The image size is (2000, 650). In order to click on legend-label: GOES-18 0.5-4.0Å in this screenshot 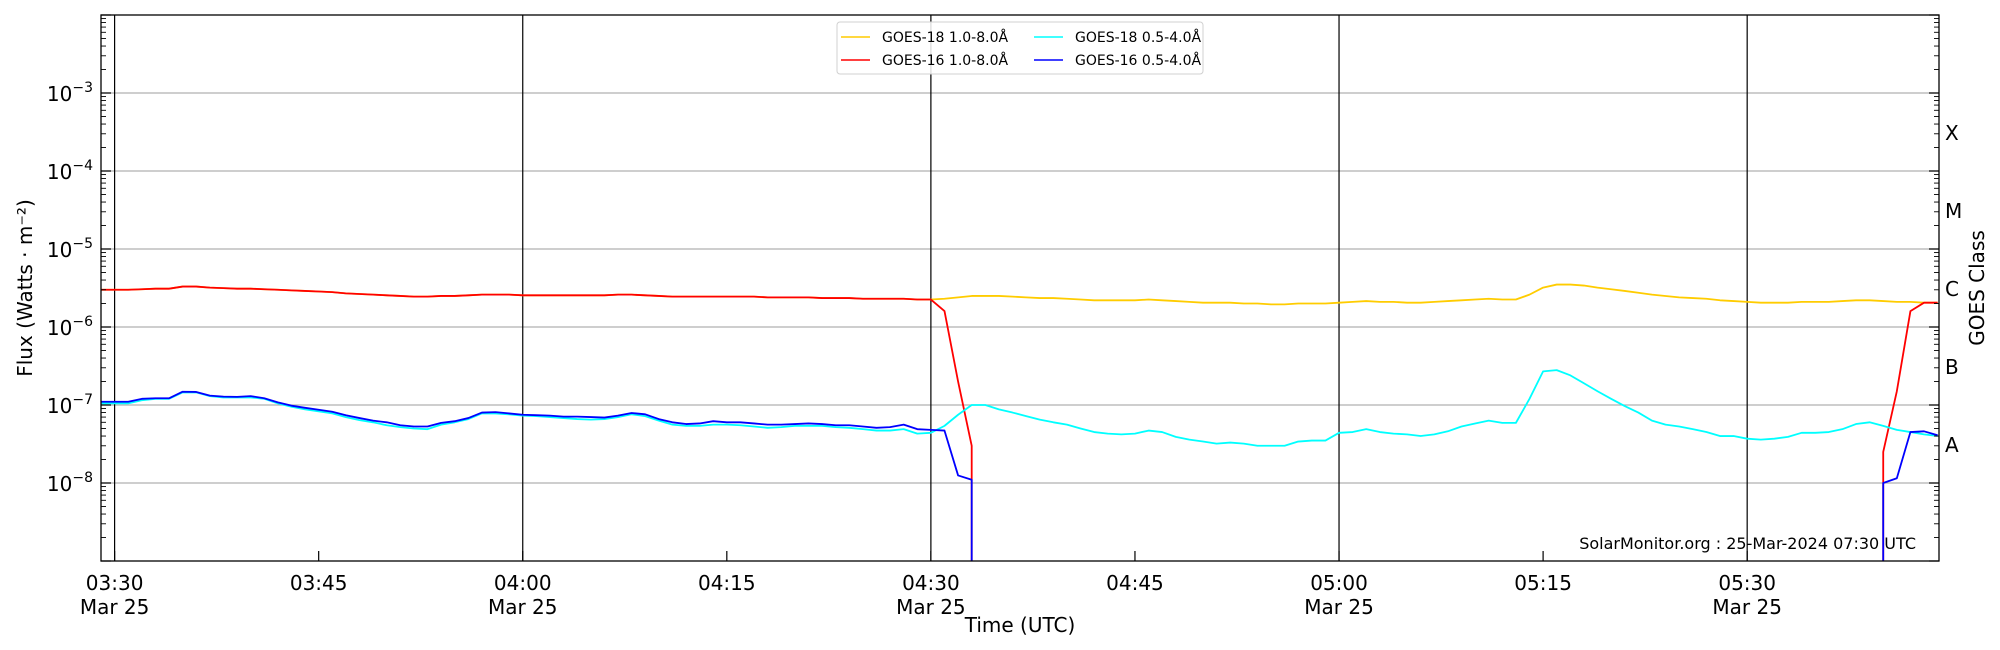, I will do `click(1138, 37)`.